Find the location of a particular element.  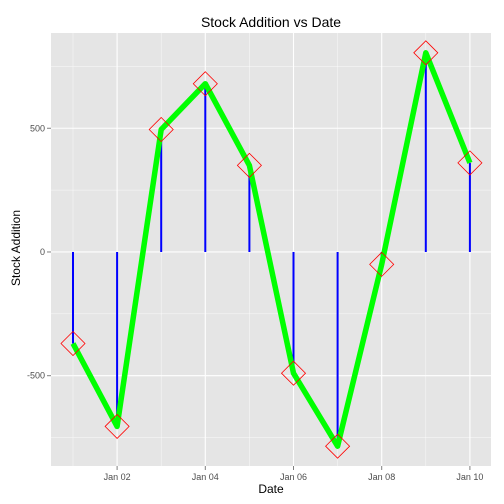

x-tick-label: Jan 04 is located at coordinates (205, 477).